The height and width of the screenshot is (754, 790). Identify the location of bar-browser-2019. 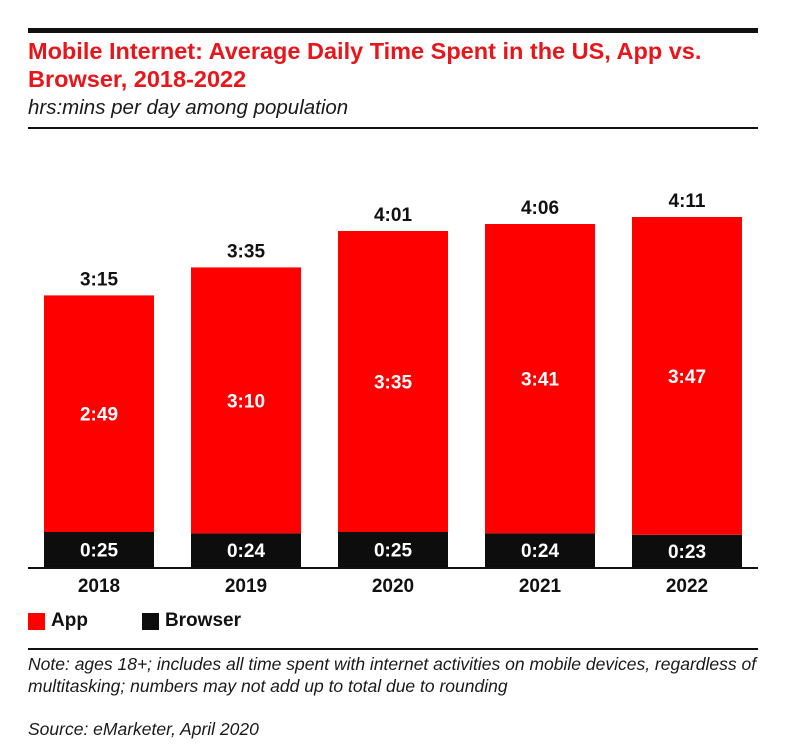
(246, 550).